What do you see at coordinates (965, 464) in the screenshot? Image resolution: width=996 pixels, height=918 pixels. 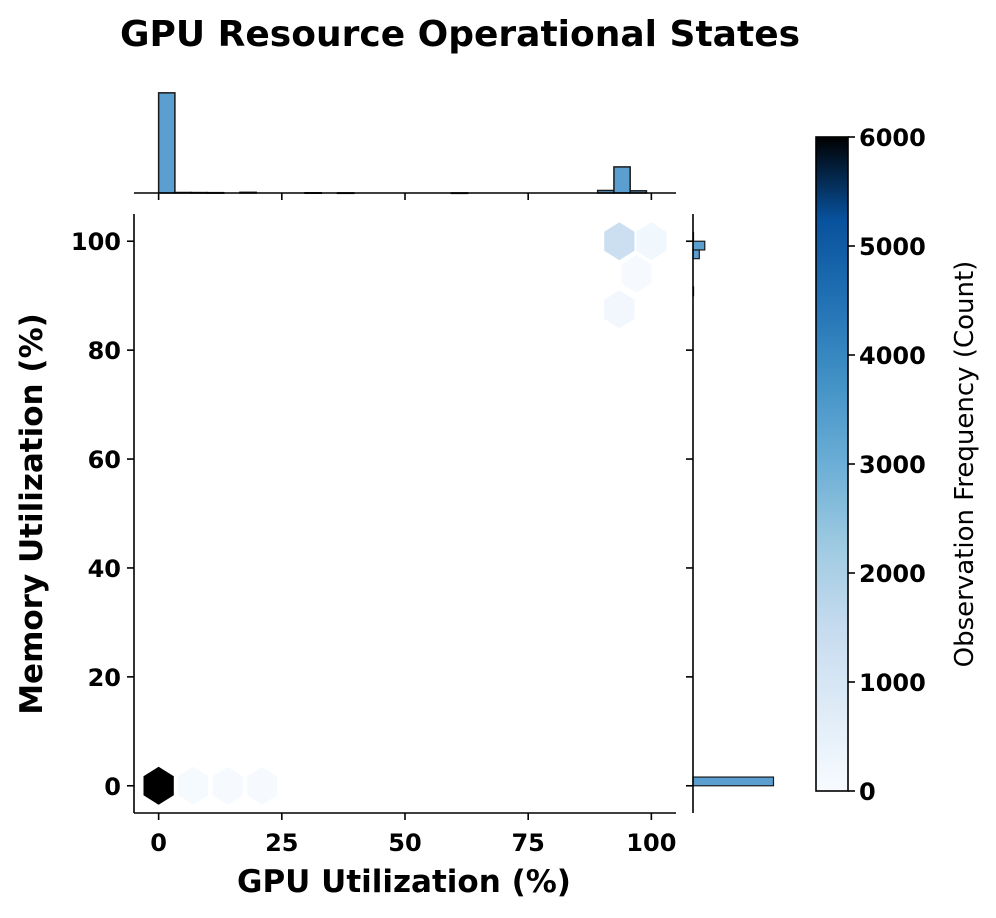 I see `colorbar-label: Observation Frequency (Count)` at bounding box center [965, 464].